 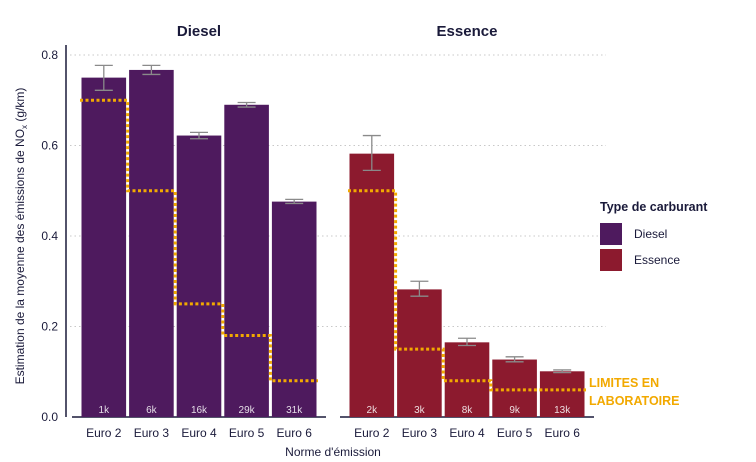 I want to click on legend-label-diesel: Diesel, so click(x=650, y=234).